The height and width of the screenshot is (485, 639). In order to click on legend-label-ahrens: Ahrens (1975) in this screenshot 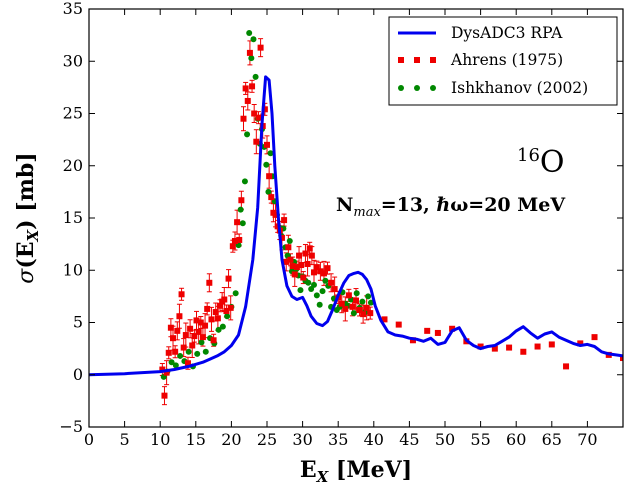, I will do `click(506, 60)`.